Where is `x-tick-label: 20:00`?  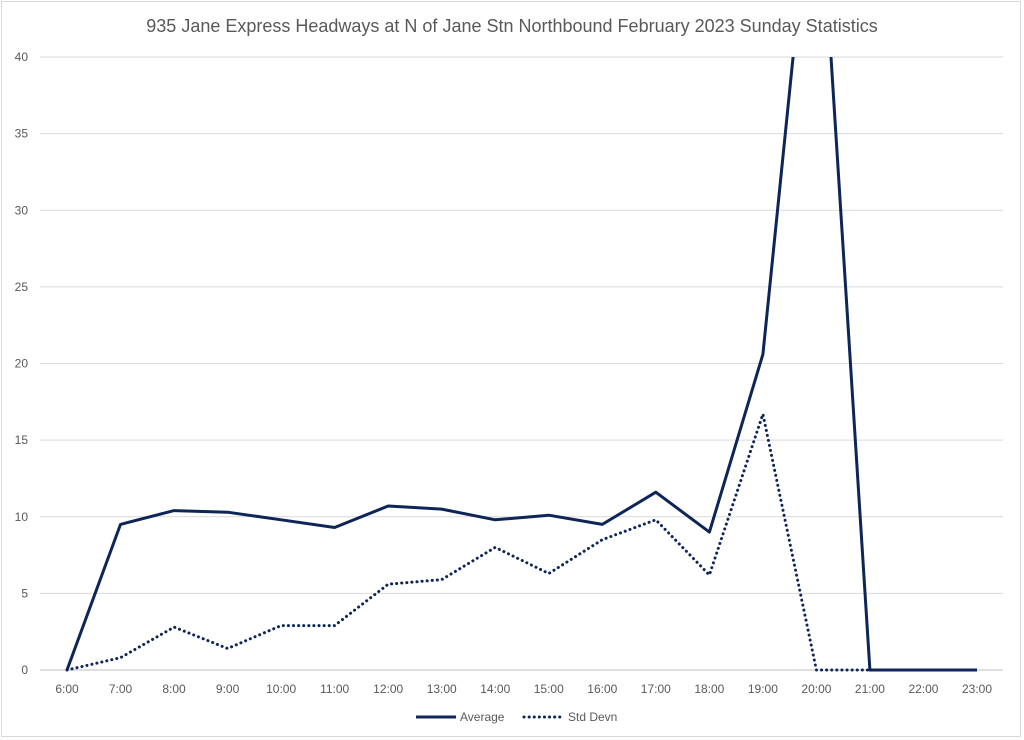 x-tick-label: 20:00 is located at coordinates (816, 689).